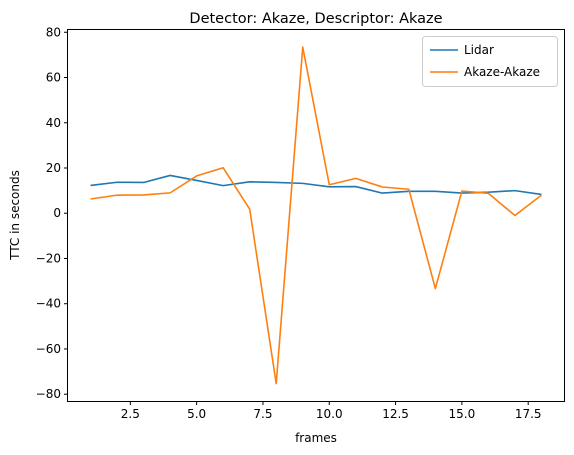  Describe the element at coordinates (395, 414) in the screenshot. I see `x-tick-label: 12.5` at that location.